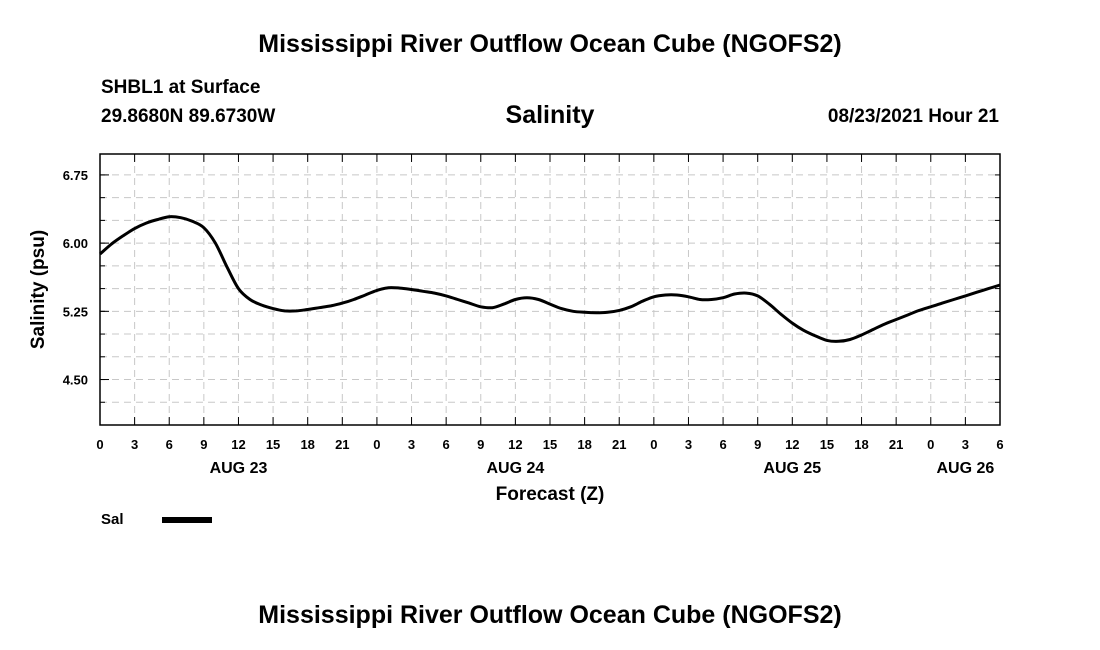 This screenshot has width=1100, height=650. I want to click on day-label: AUG 24, so click(515, 468).